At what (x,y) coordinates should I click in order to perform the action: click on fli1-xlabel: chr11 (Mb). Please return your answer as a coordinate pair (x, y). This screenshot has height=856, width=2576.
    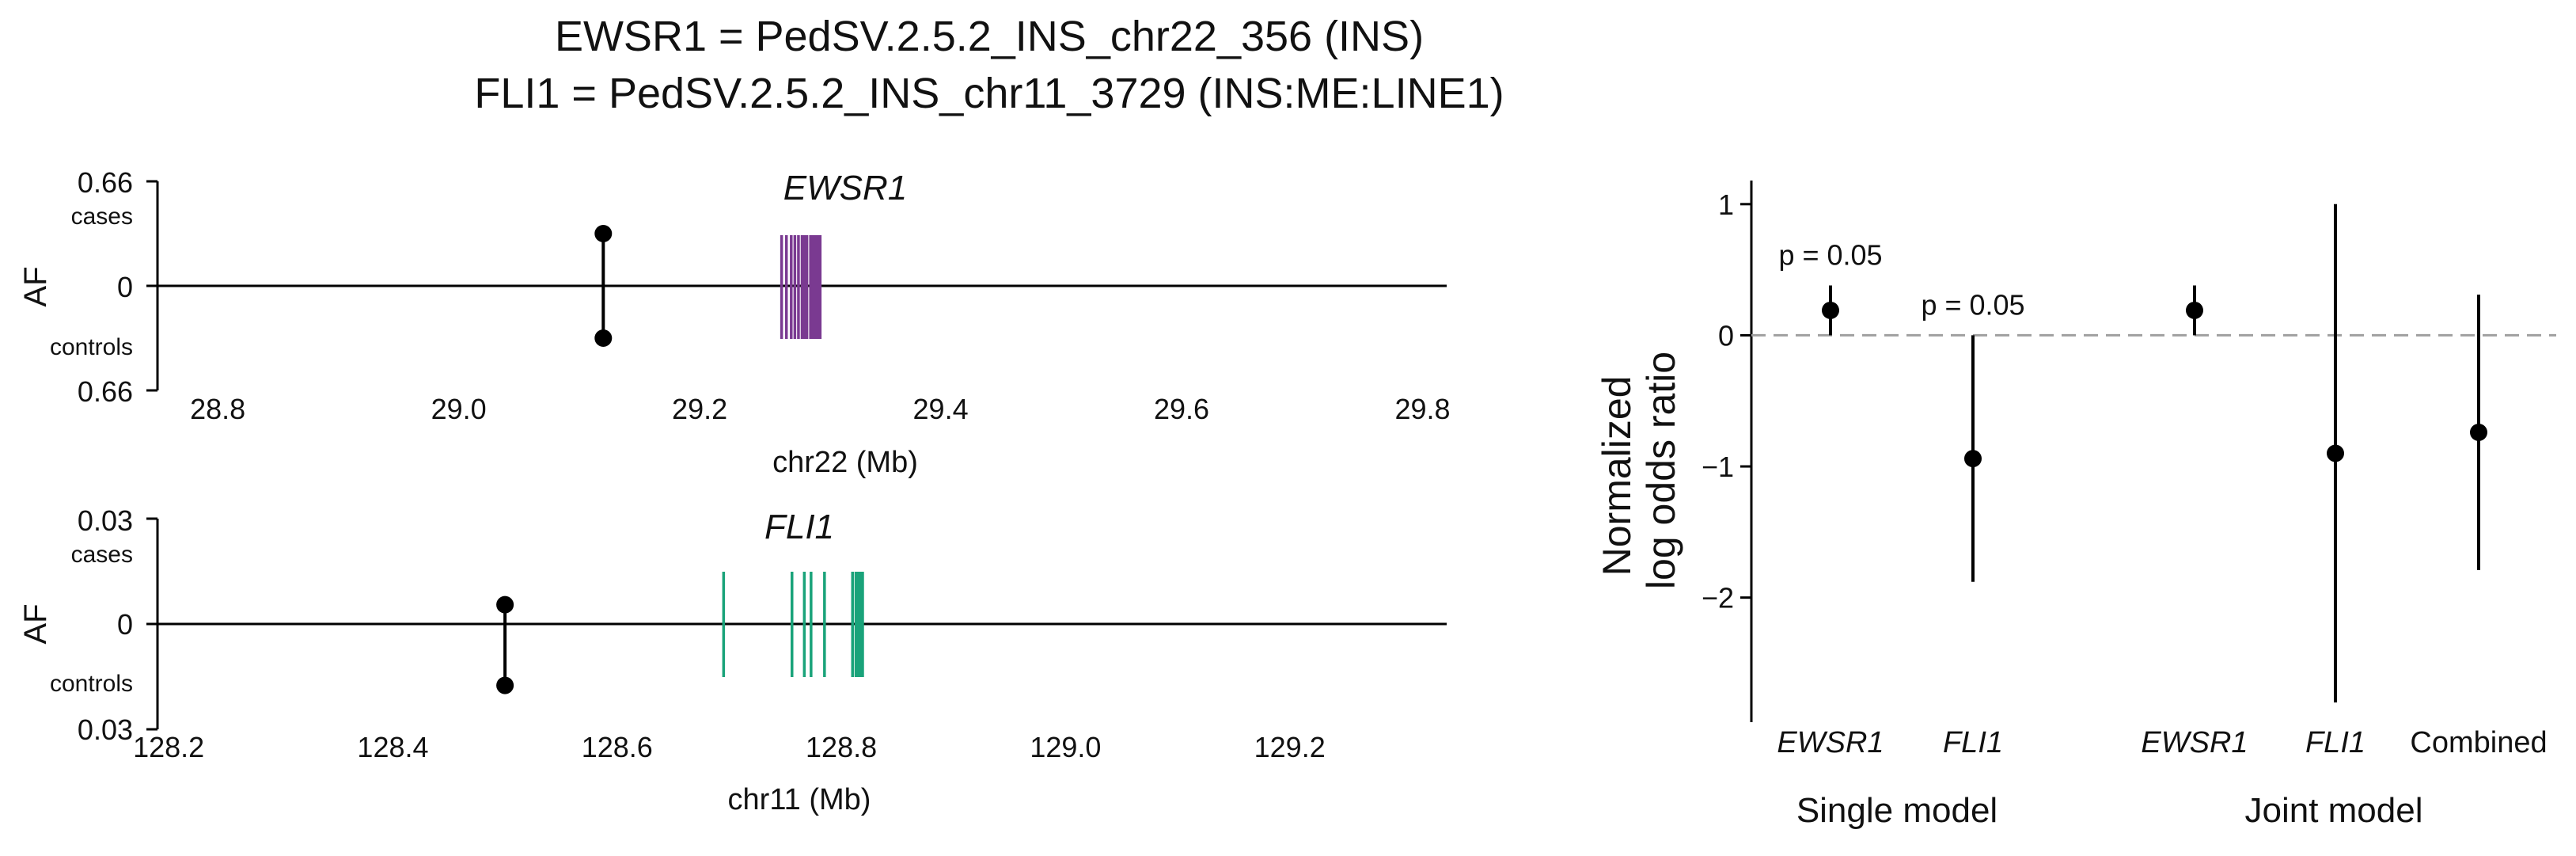
    Looking at the image, I should click on (799, 799).